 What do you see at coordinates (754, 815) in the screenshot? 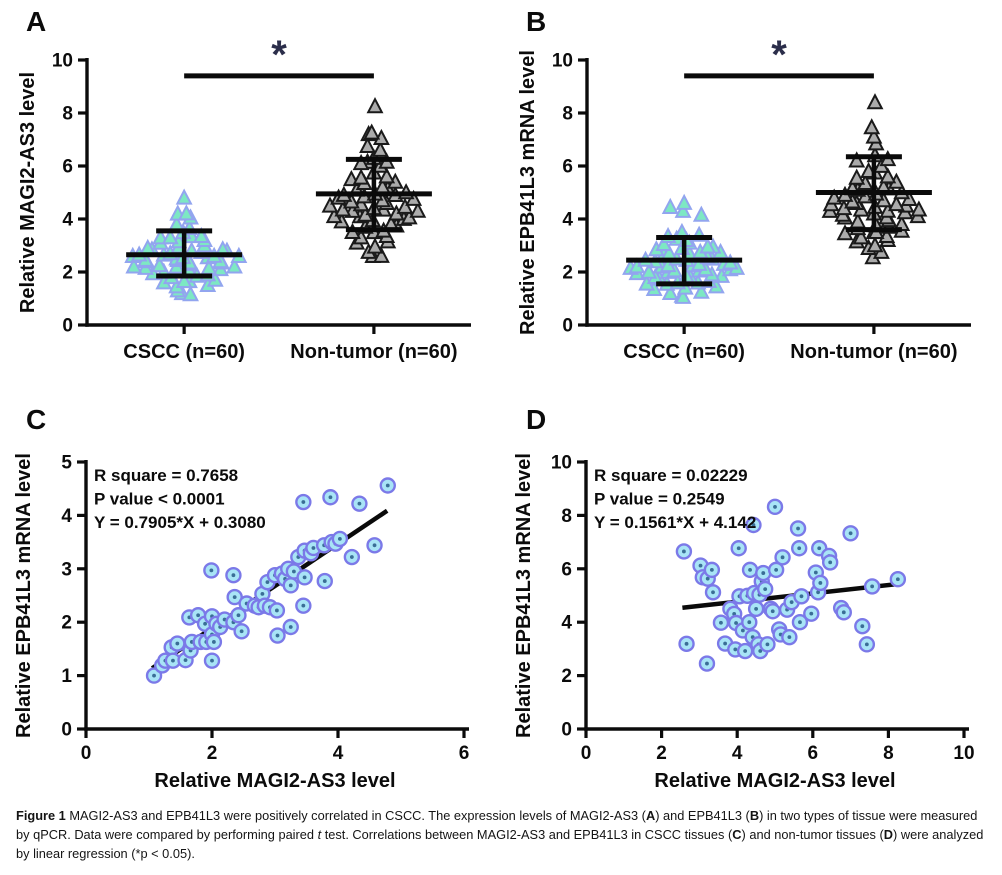
I see `caption-segment: B` at bounding box center [754, 815].